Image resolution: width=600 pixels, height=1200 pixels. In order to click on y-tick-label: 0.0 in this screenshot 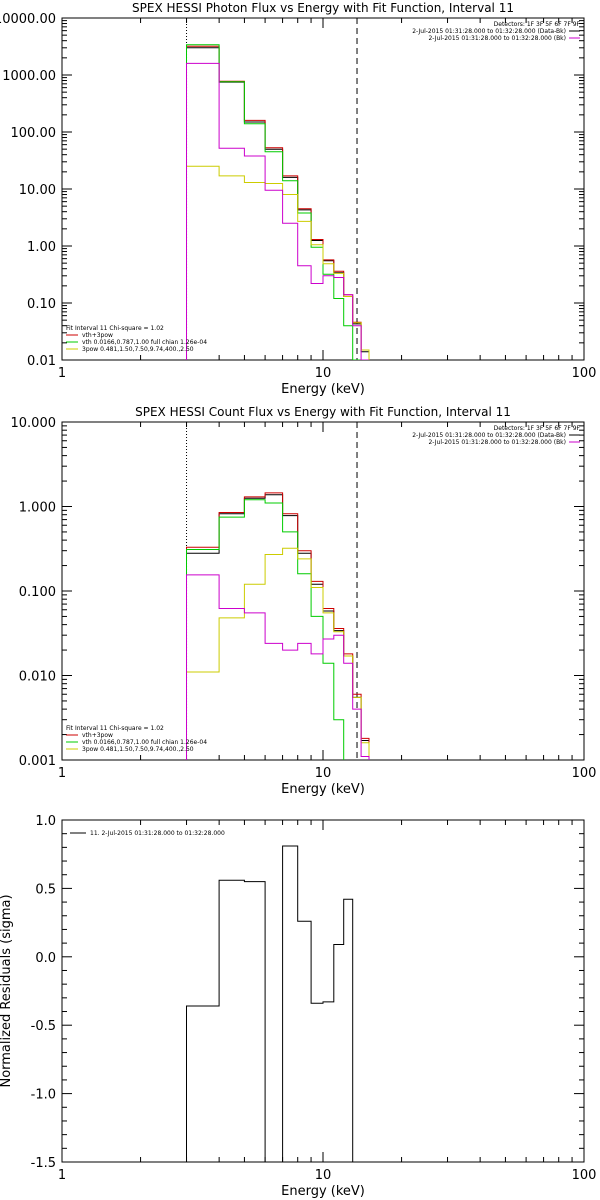, I will do `click(45, 958)`.